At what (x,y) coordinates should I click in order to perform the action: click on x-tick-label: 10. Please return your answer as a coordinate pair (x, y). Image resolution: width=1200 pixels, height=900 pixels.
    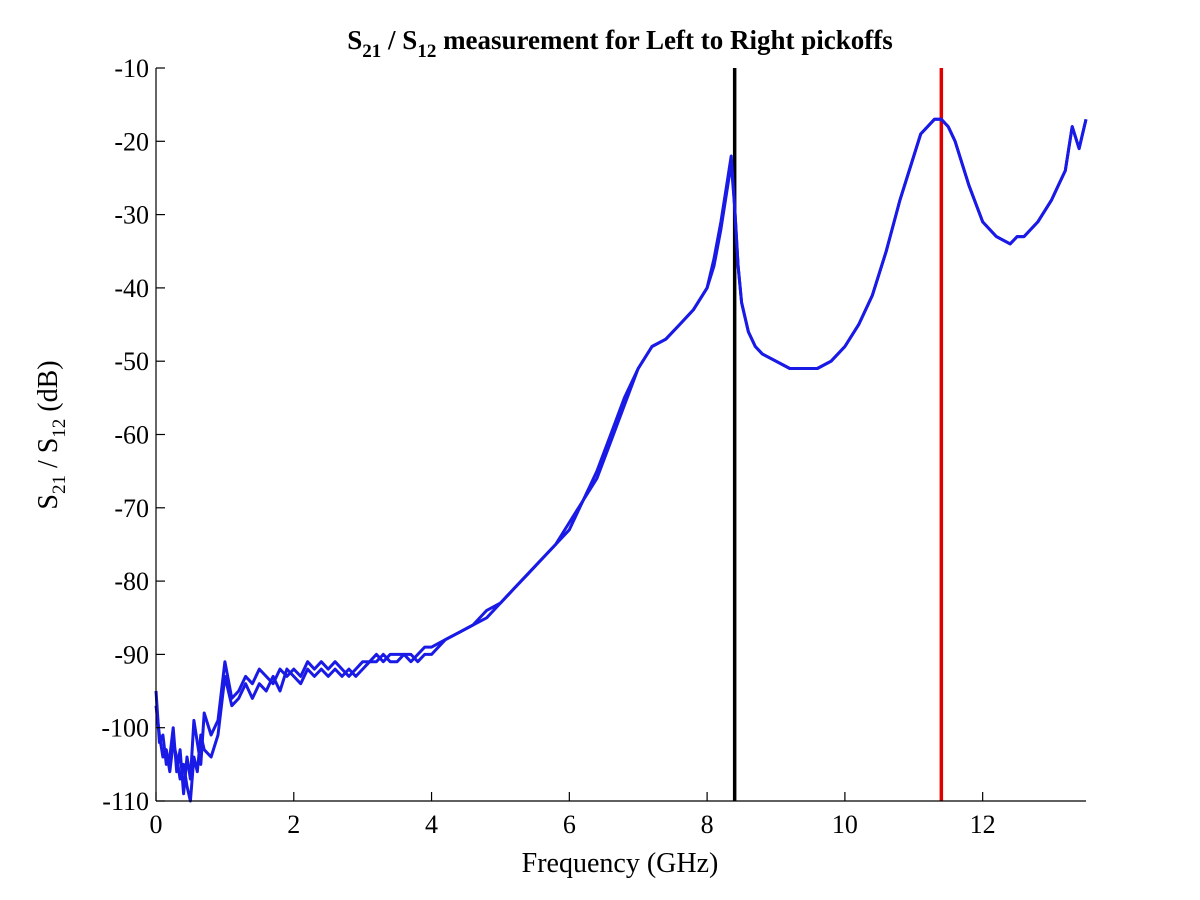
    Looking at the image, I should click on (845, 824).